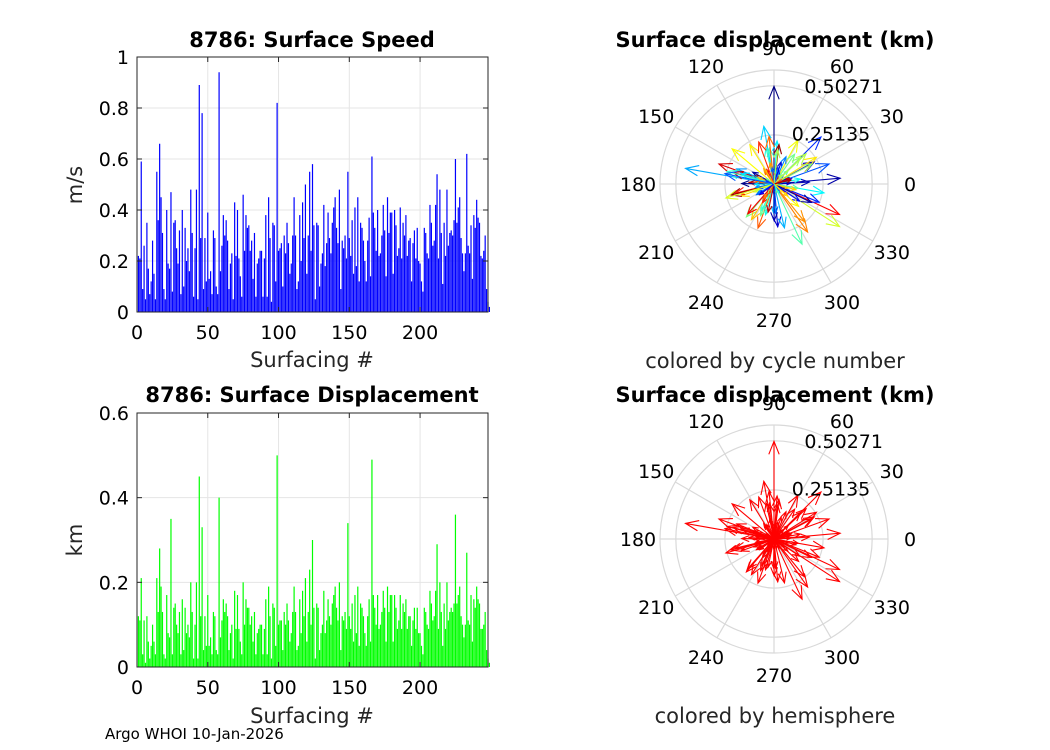 This screenshot has width=1050, height=750. Describe the element at coordinates (892, 472) in the screenshot. I see `polar2-angle-label: 30` at that location.